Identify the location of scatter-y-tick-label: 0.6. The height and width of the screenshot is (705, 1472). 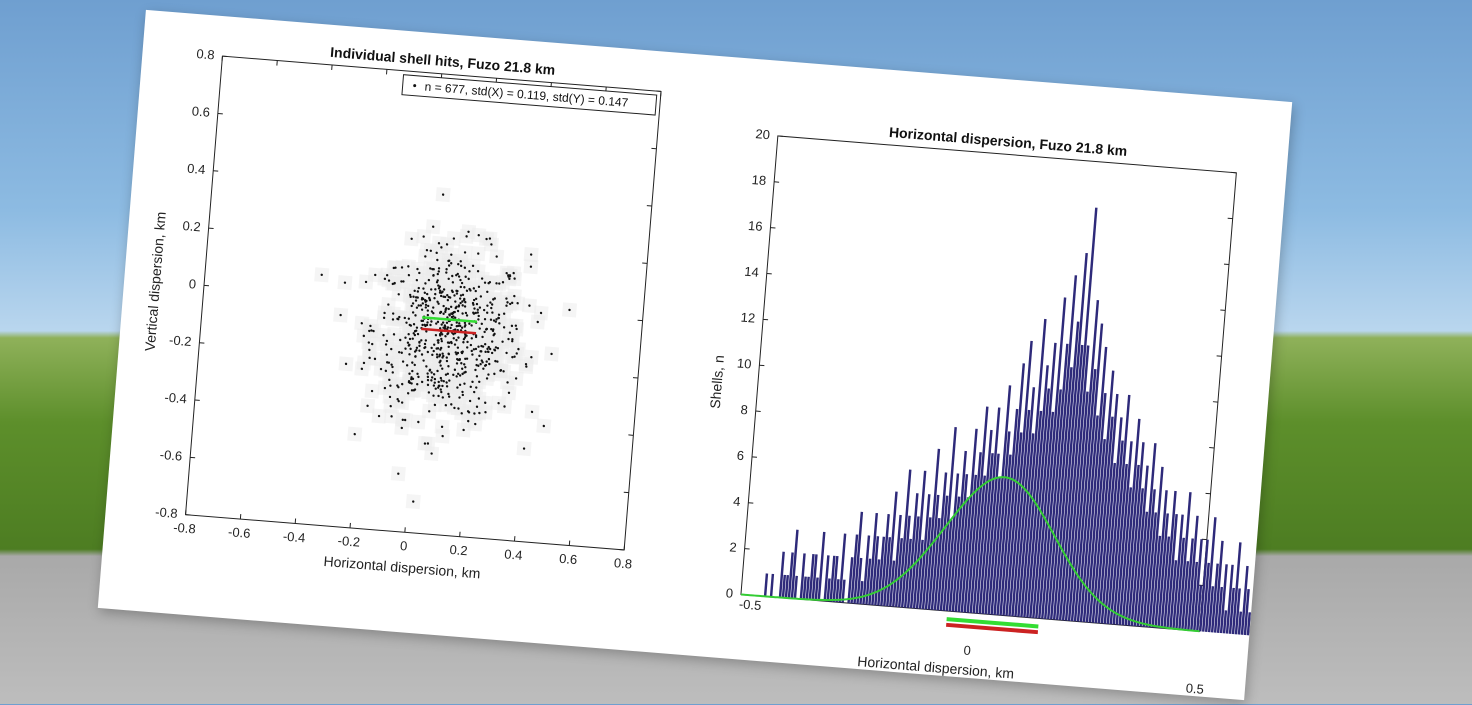
(200, 111).